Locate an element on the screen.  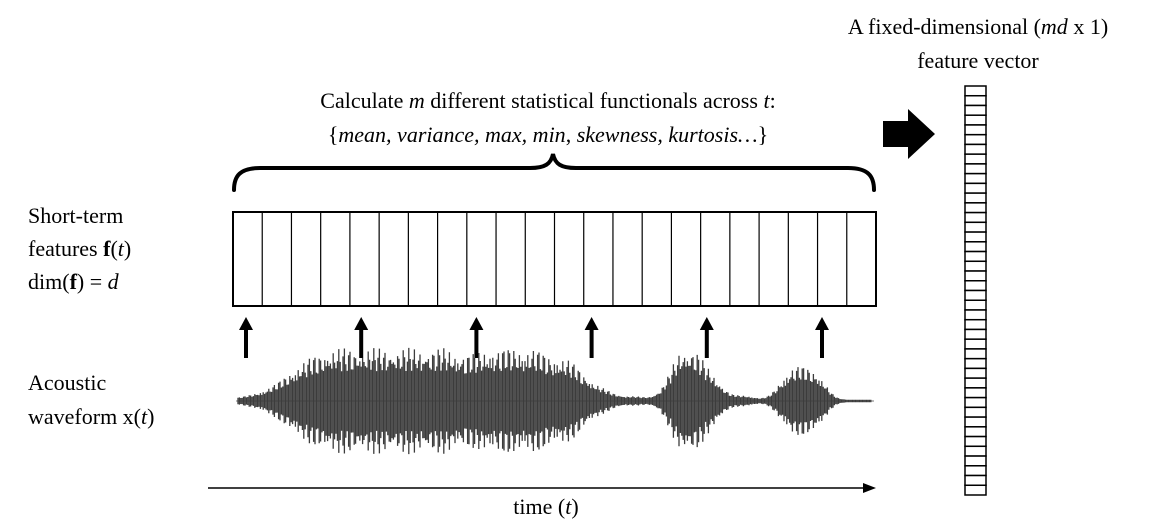
short-term-frames is located at coordinates (554, 259).